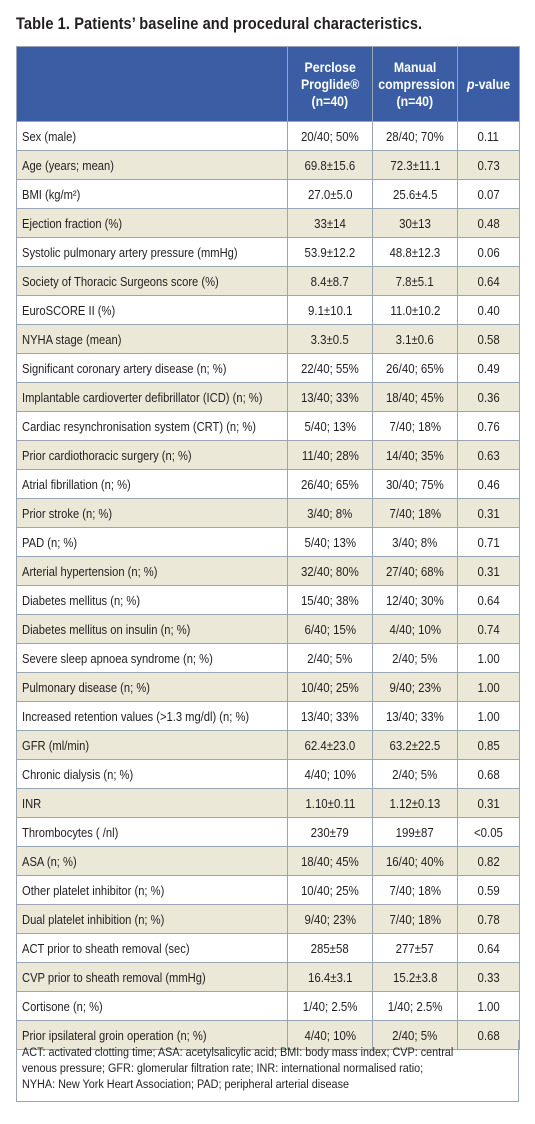 Image resolution: width=535 pixels, height=1124 pixels. I want to click on header-manual-line2: compression, so click(416, 83).